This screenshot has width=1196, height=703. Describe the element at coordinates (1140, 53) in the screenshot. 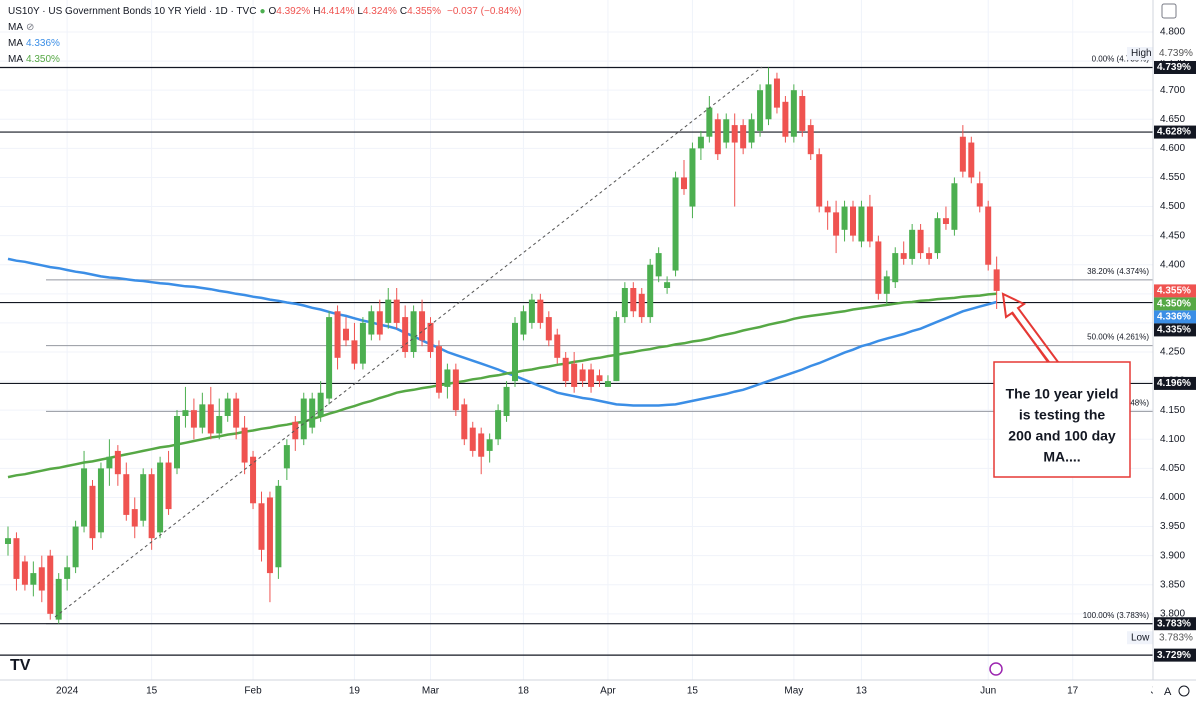

I see `extreme-tag-box` at that location.